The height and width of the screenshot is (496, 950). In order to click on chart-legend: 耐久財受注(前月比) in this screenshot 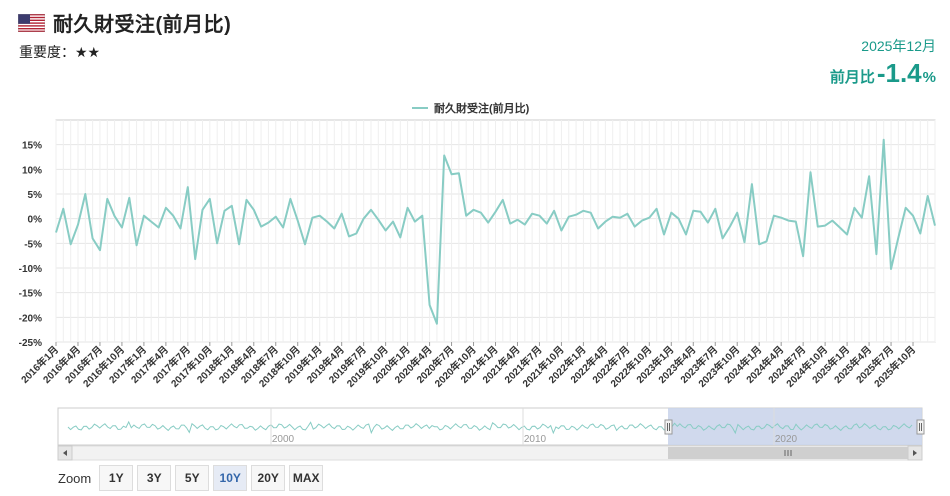, I will do `click(471, 108)`.